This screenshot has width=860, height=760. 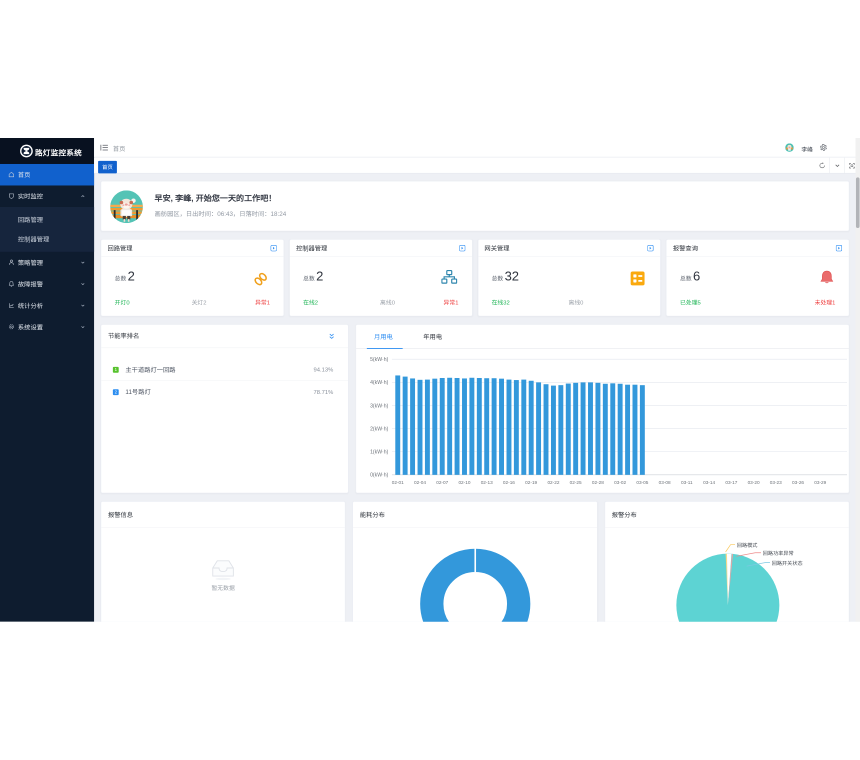 I want to click on svg-text: 02-28, so click(x=598, y=482).